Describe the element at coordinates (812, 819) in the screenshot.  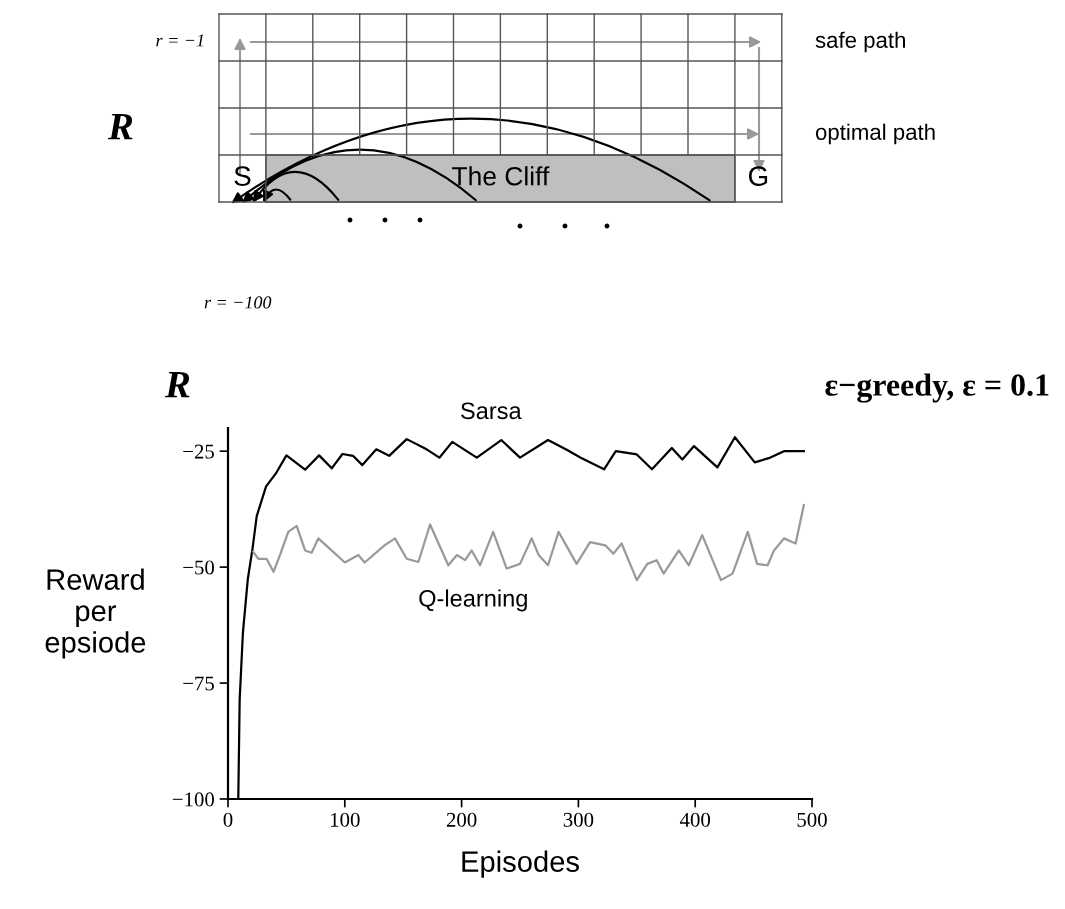
I see `x-tick-label: 500` at that location.